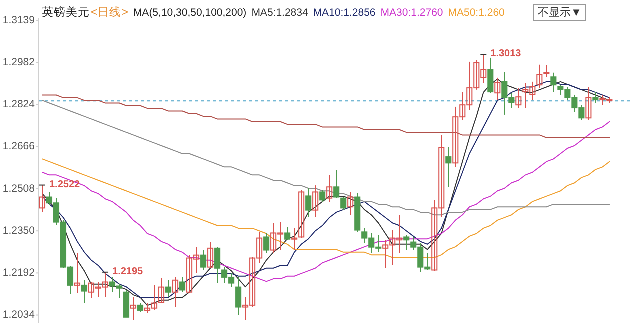 The height and width of the screenshot is (330, 640). Describe the element at coordinates (110, 13) in the screenshot. I see `chart-subtitle: <日线>` at that location.